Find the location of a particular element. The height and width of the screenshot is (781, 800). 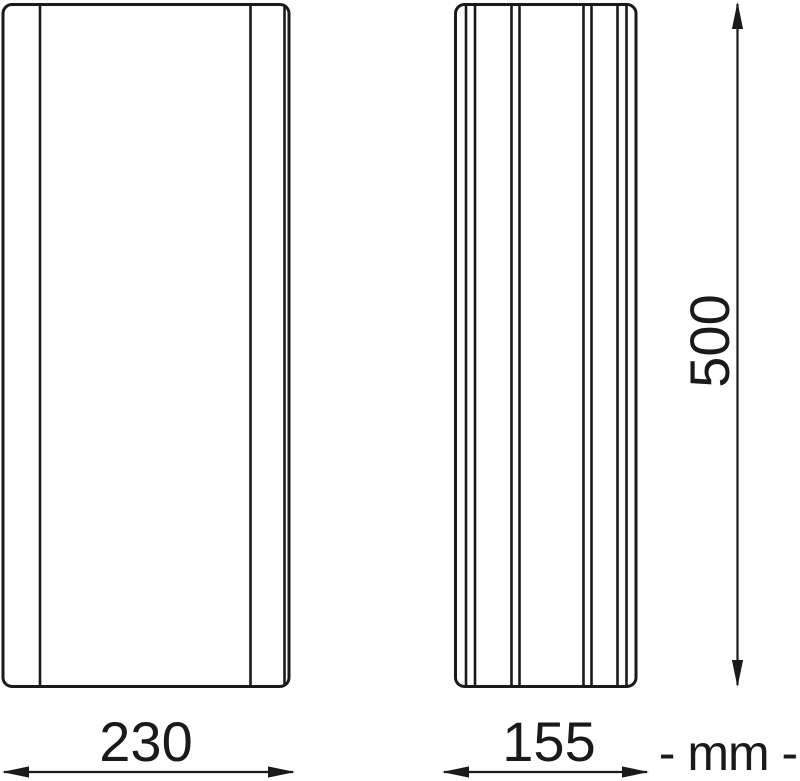

side-width-dimension: 155 is located at coordinates (545, 744).